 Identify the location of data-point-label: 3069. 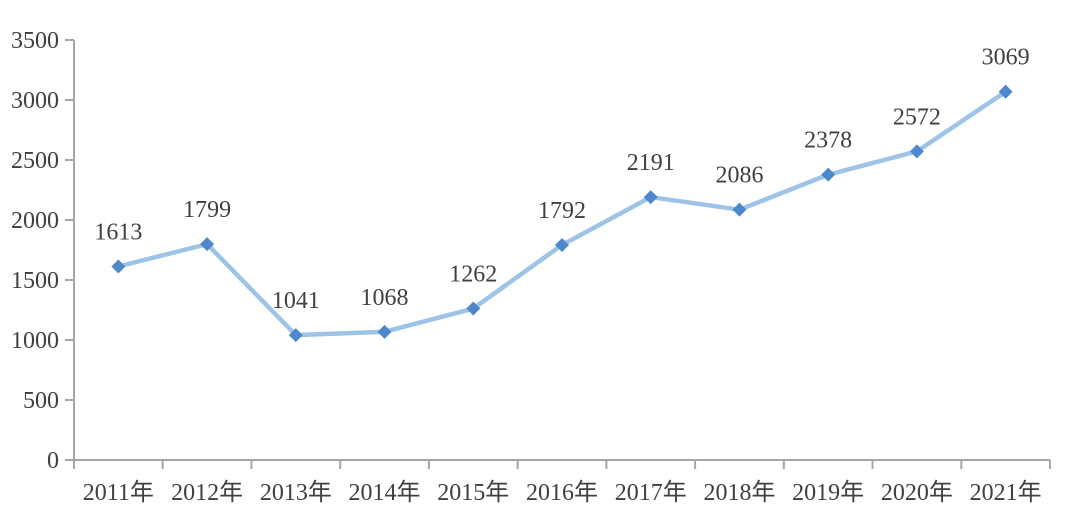
(1006, 58).